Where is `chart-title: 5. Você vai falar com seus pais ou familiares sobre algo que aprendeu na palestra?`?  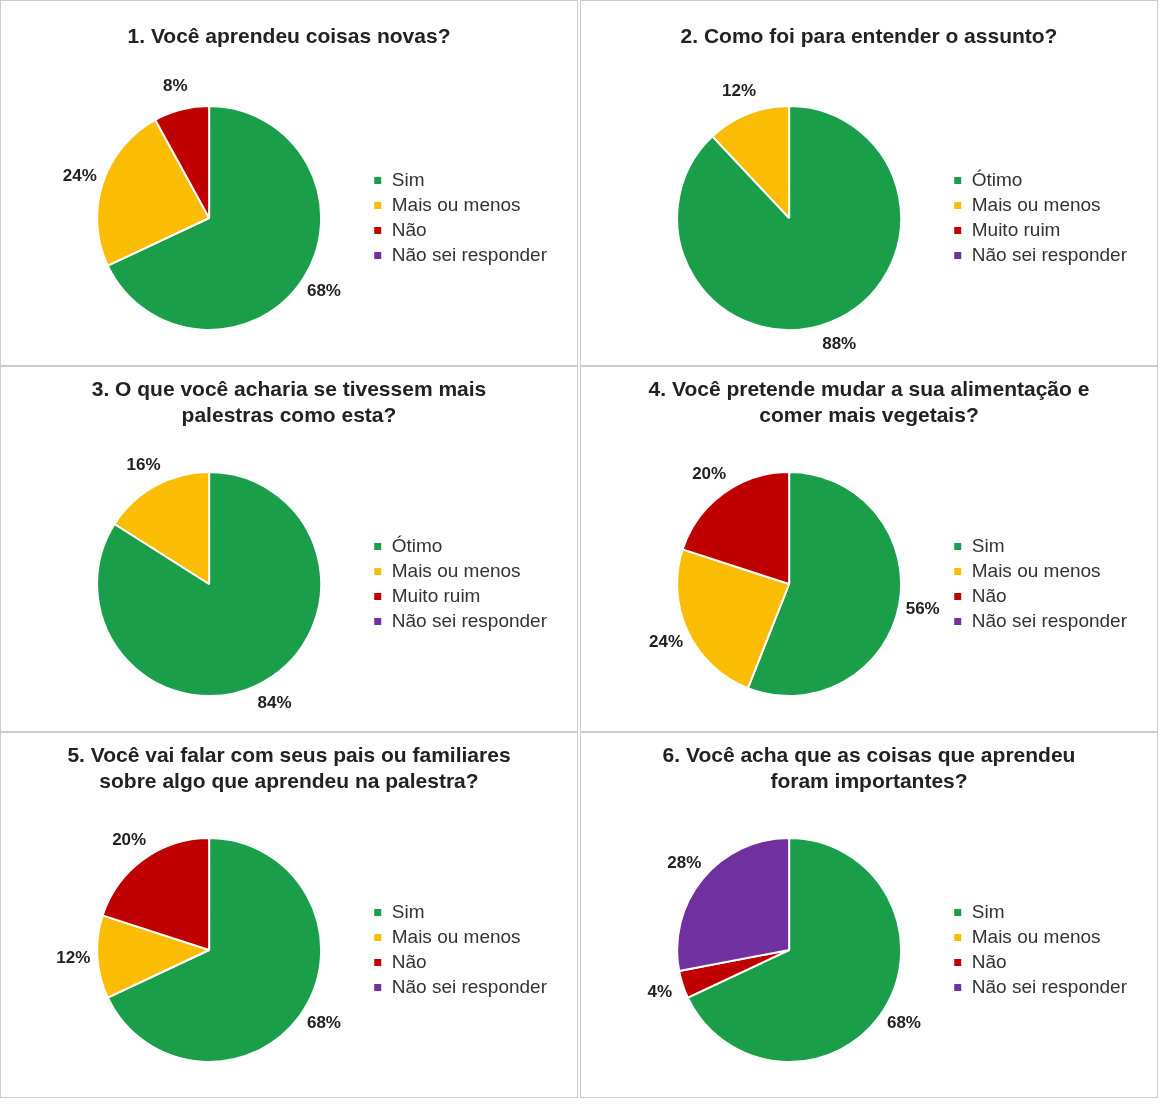 chart-title: 5. Você vai falar com seus pais ou familiares sobre algo que aprendeu na palestra? is located at coordinates (289, 768).